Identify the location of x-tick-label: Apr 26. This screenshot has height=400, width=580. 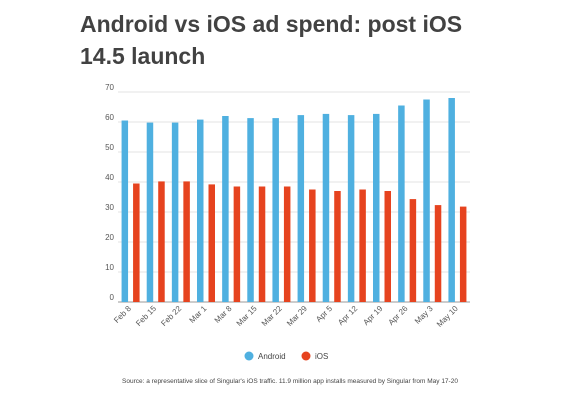
(398, 315).